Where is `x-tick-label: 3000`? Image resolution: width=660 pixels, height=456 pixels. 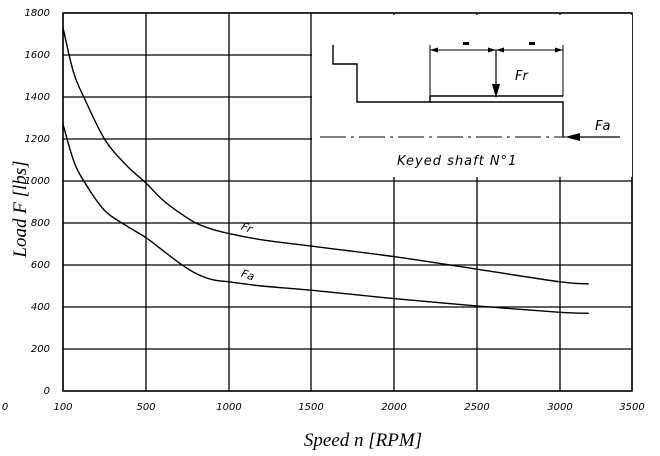 x-tick-label: 3000 is located at coordinates (559, 407).